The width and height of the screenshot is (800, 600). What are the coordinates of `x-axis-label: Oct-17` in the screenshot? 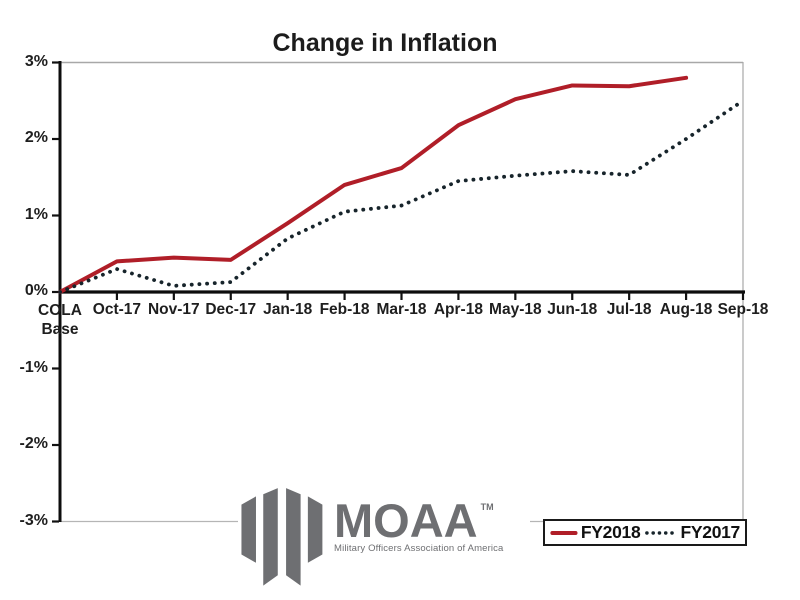 It's located at (117, 309).